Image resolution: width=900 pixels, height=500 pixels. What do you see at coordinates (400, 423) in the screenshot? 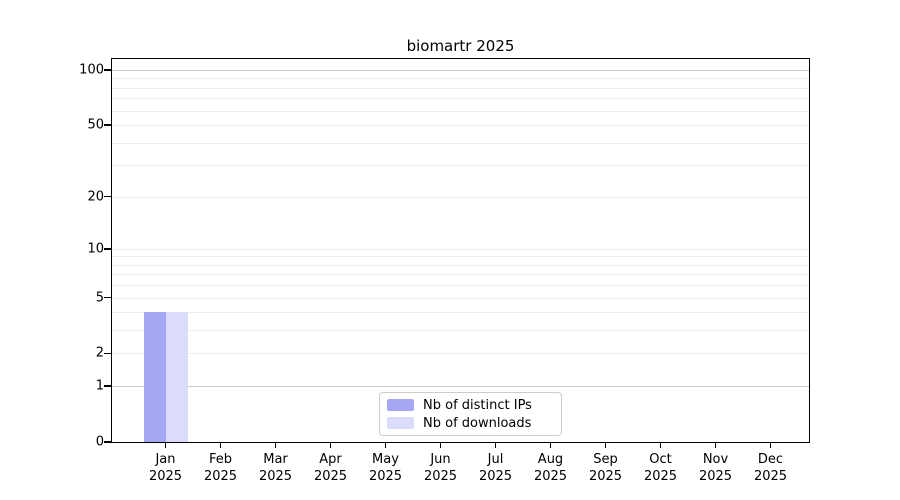
I see `legend-swatch-downloads` at bounding box center [400, 423].